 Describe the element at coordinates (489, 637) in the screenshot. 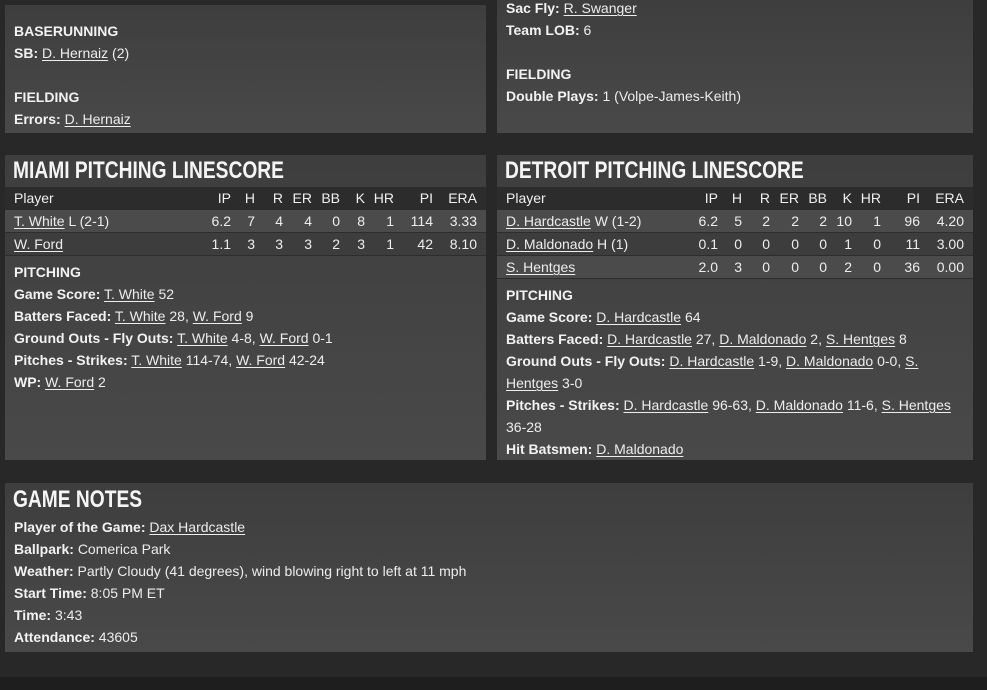

I see `attendance-line: Attendance: 43605` at that location.